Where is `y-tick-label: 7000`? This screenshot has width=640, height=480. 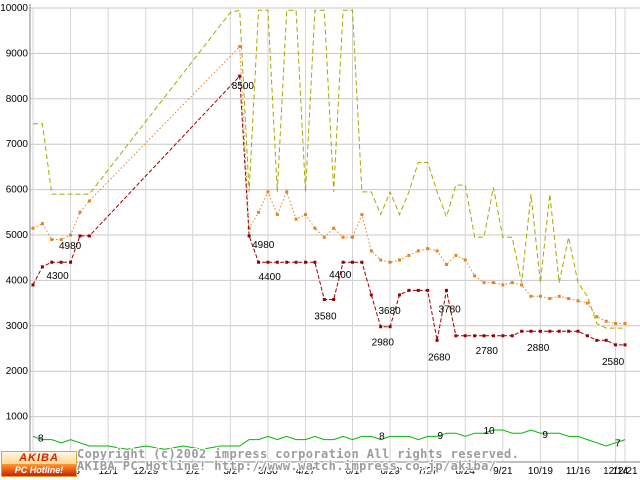 y-tick-label: 7000 is located at coordinates (17, 144).